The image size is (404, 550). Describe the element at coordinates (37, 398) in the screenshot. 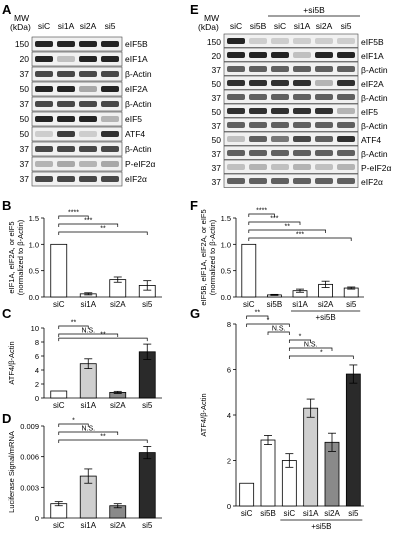

I see `y-tick-label: 0` at that location.